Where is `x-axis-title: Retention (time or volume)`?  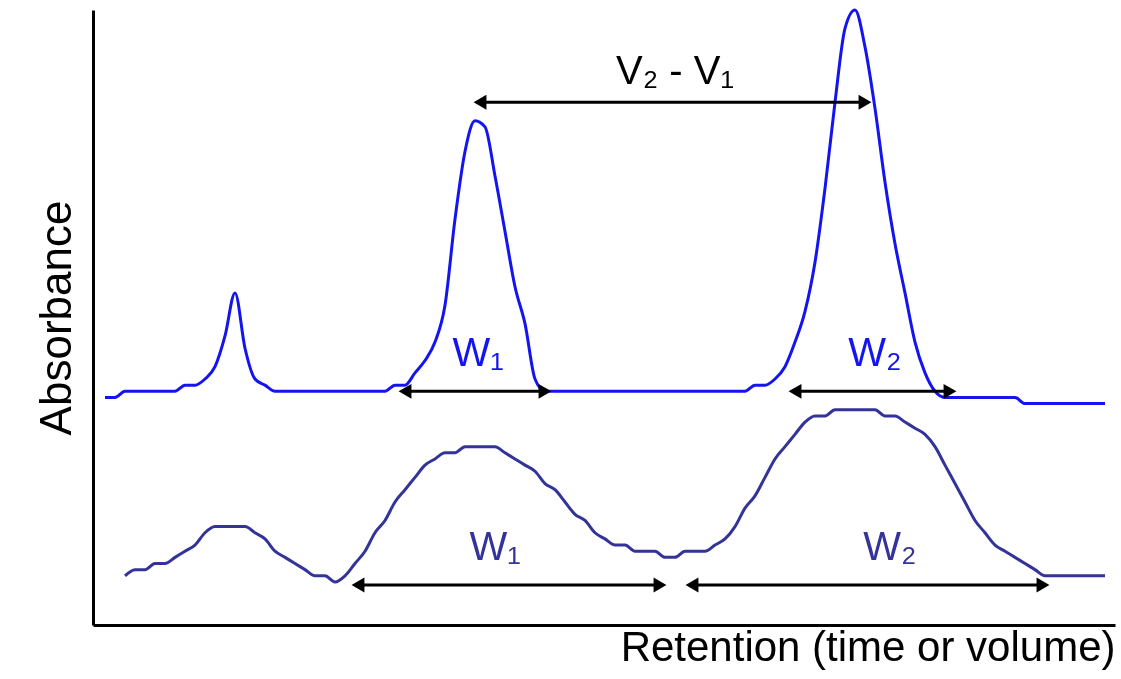
x-axis-title: Retention (time or volume) is located at coordinates (868, 646).